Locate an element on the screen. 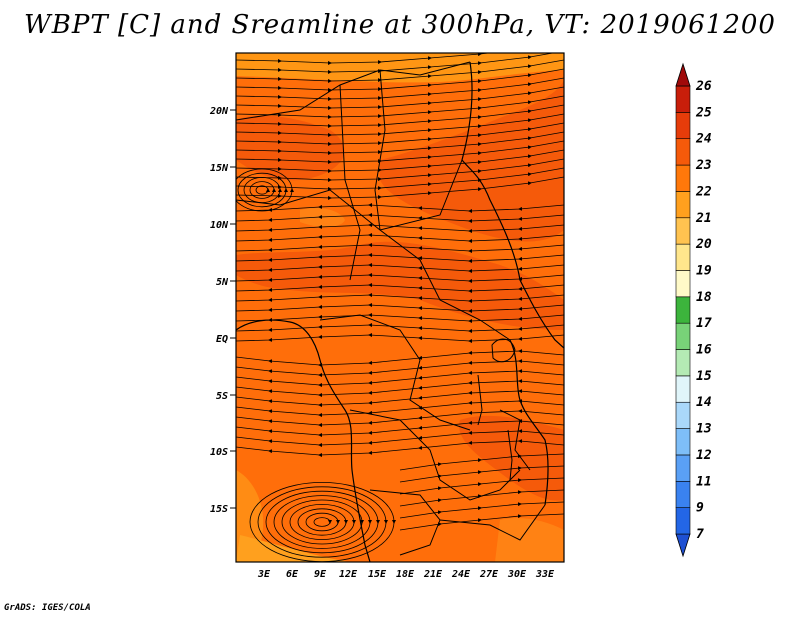 The height and width of the screenshot is (618, 800). field-cool-s is located at coordinates (293, 548).